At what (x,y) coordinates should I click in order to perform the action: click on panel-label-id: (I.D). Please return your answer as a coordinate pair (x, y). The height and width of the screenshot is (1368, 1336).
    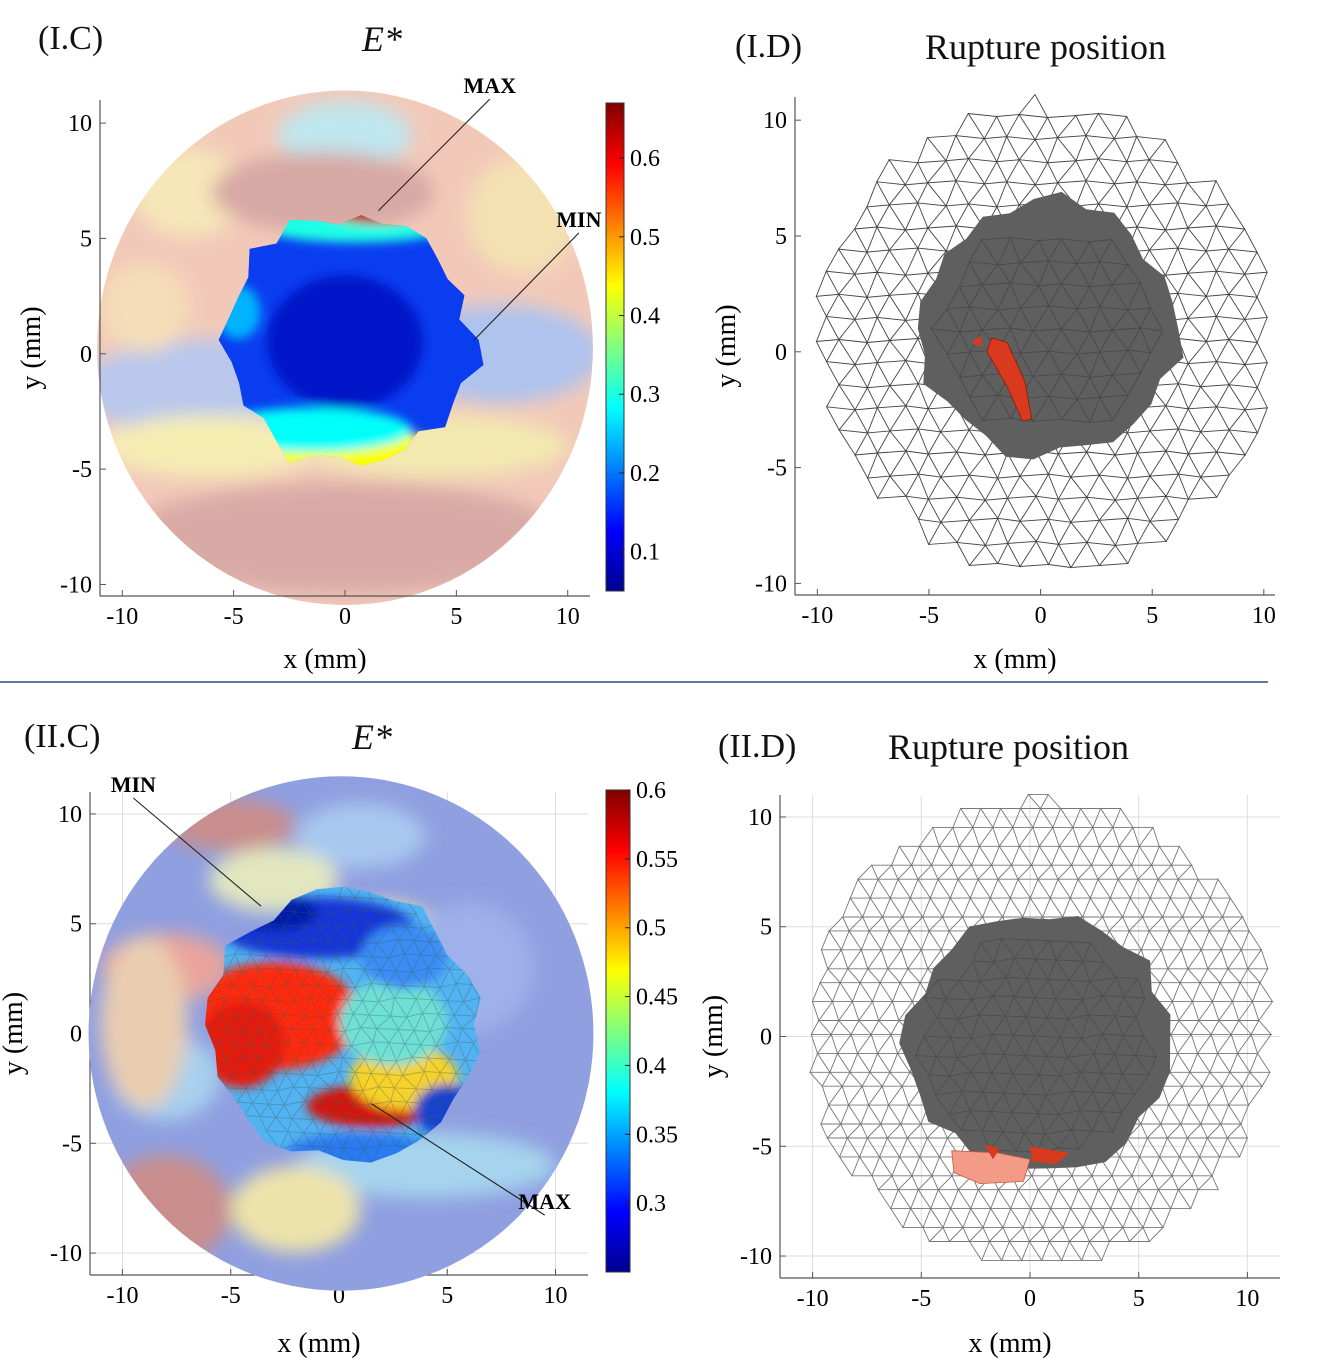
    Looking at the image, I should click on (769, 46).